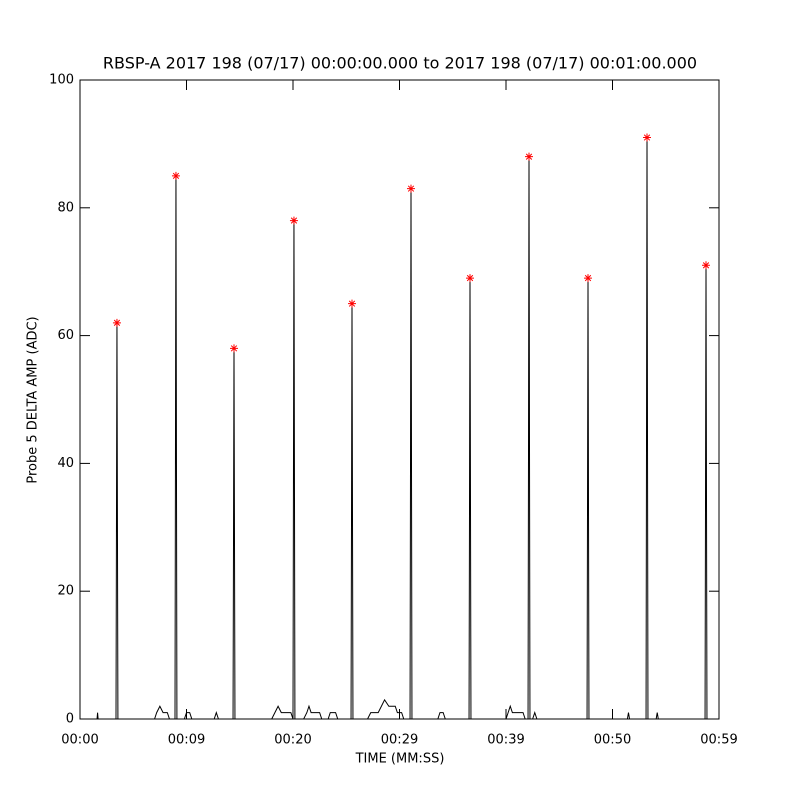  What do you see at coordinates (65, 463) in the screenshot?
I see `y-tick-label: 40` at bounding box center [65, 463].